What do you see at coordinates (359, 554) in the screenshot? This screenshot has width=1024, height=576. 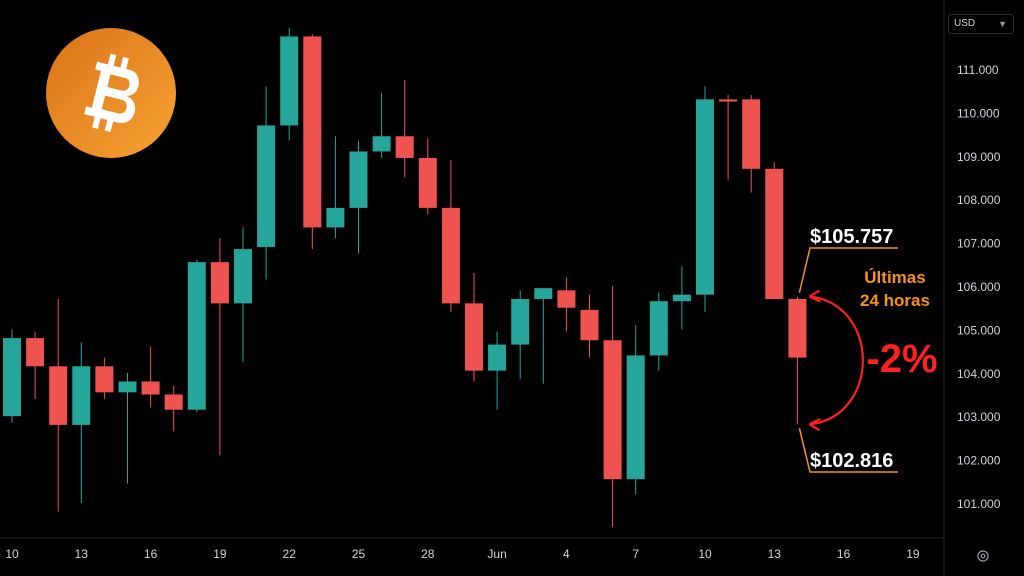 I see `x-tick-label: 25` at bounding box center [359, 554].